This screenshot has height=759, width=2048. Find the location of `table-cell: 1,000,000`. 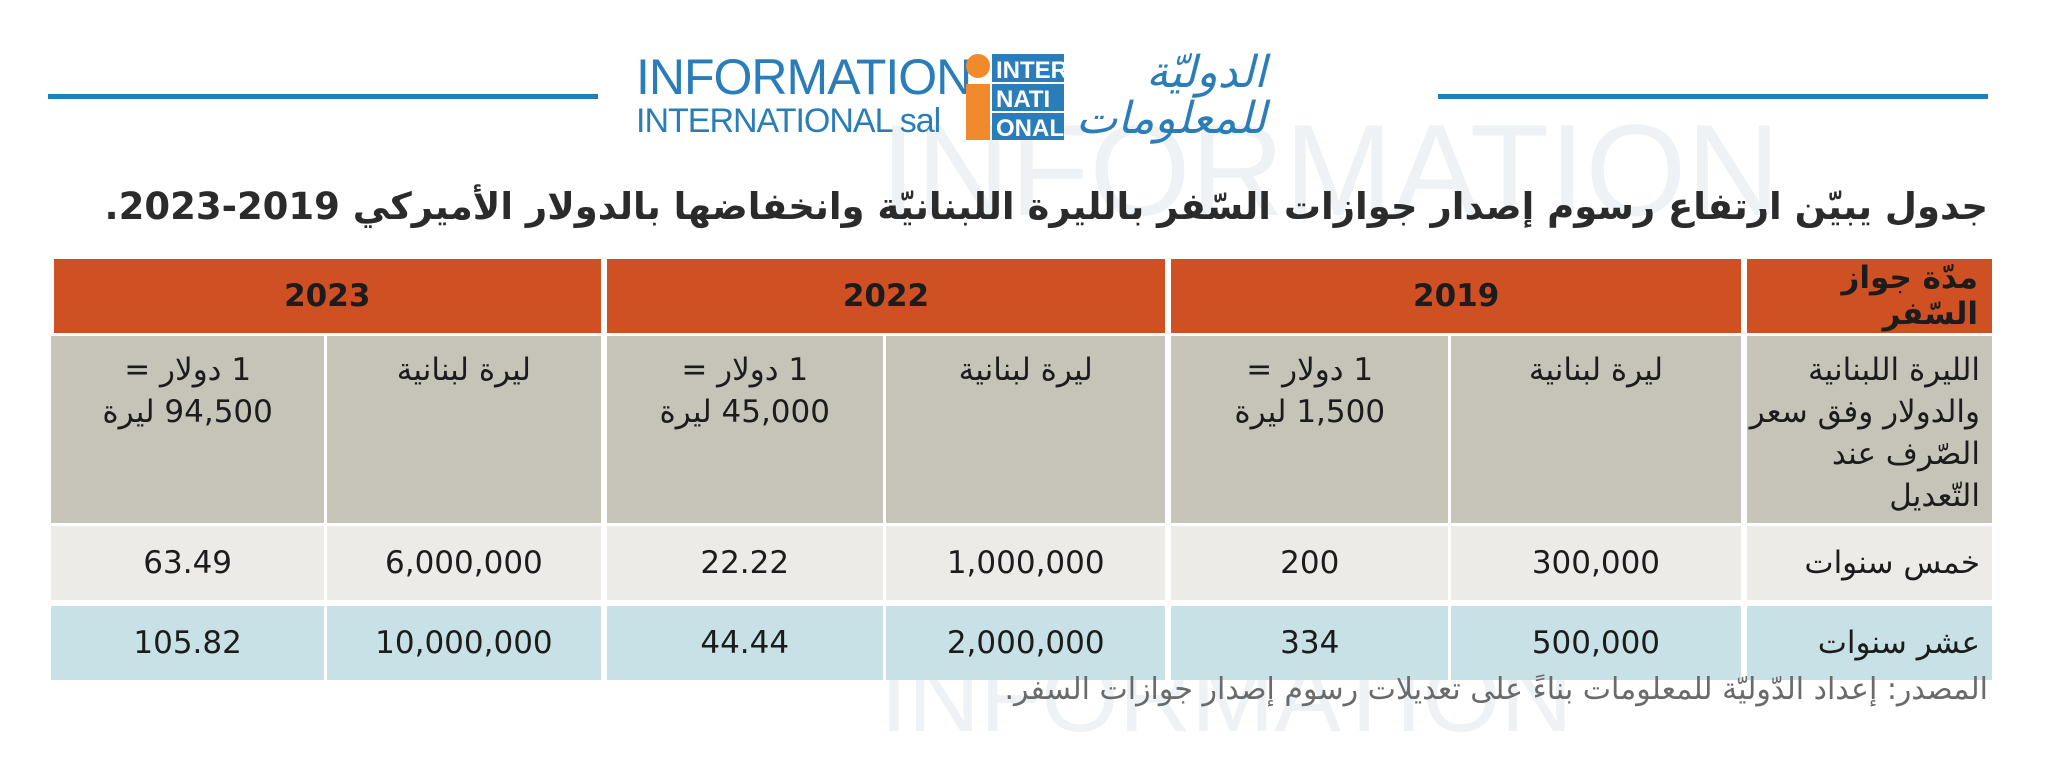

table-cell: 1,000,000 is located at coordinates (1024, 561).